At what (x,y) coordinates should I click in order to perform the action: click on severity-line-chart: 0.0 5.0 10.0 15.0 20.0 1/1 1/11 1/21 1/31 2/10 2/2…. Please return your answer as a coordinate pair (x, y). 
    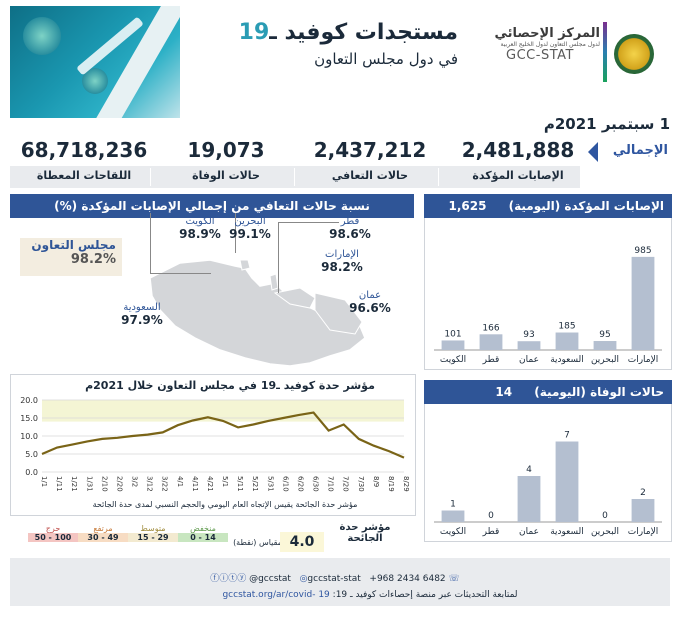
    Looking at the image, I should click on (215, 444).